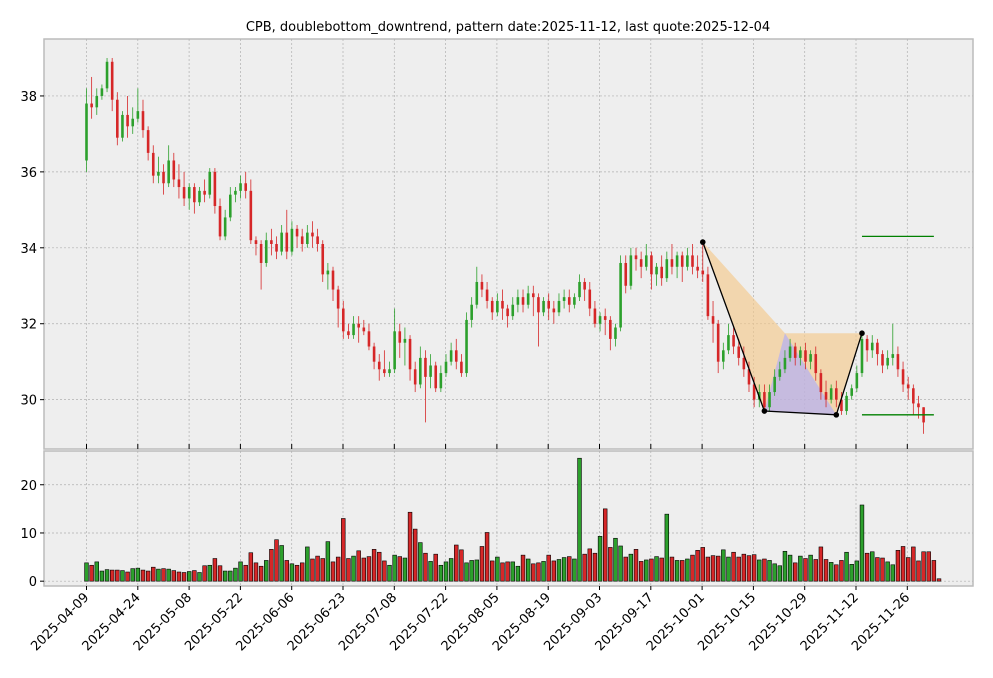 The width and height of the screenshot is (993, 678). I want to click on pattern-point, so click(836, 415).